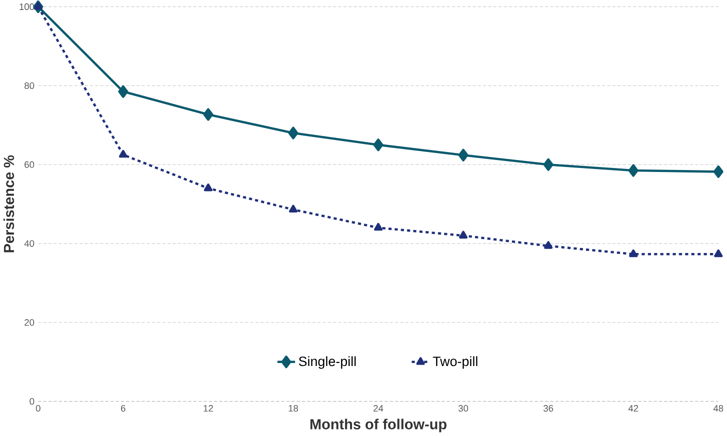  I want to click on x-tick-label: 36, so click(549, 408).